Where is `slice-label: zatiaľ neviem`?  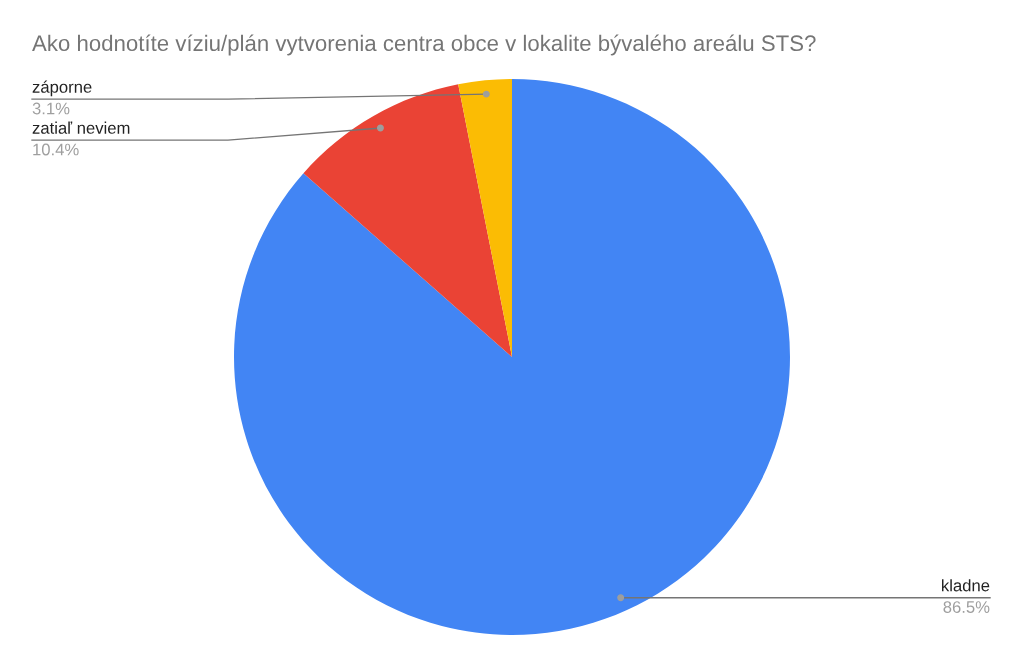
slice-label: zatiaľ neviem is located at coordinates (81, 127).